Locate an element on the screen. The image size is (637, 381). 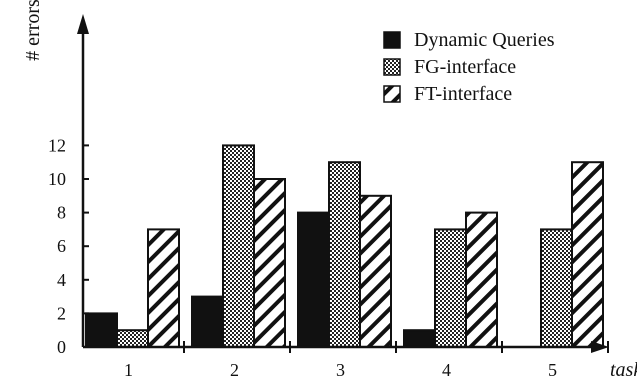
y-axis-title: # errors is located at coordinates (33, 30).